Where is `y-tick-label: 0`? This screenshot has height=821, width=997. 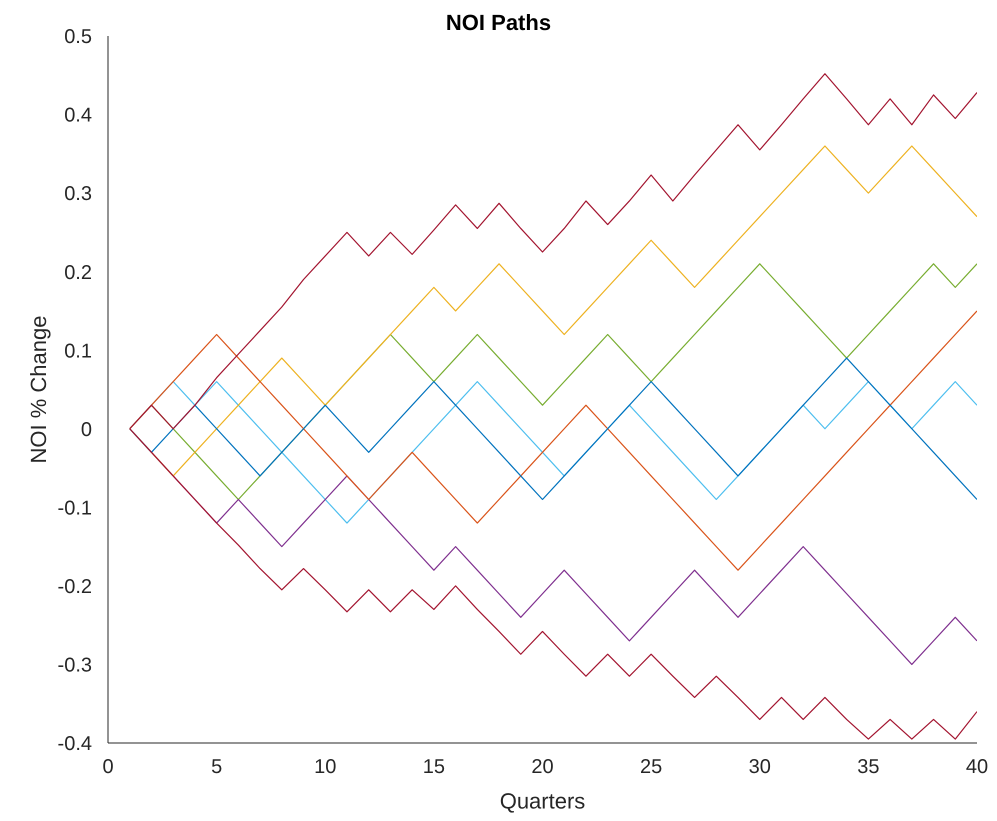
y-tick-label: 0 is located at coordinates (86, 429).